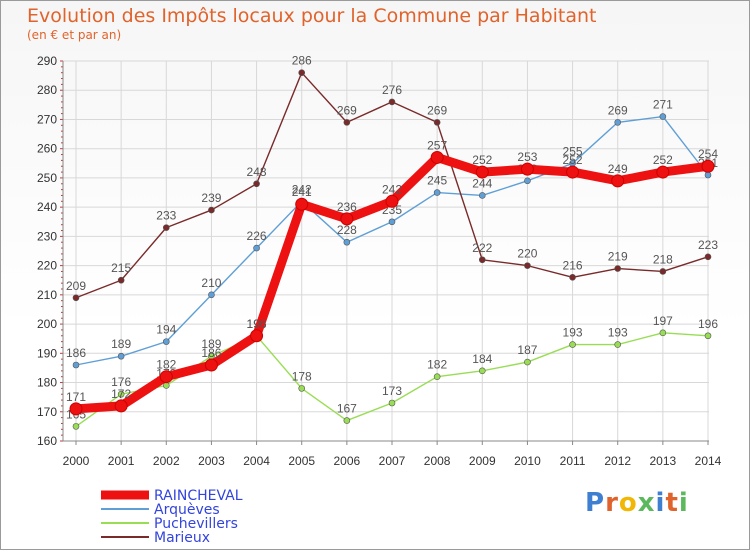 The image size is (750, 550). What do you see at coordinates (76, 397) in the screenshot?
I see `data-label: 171` at bounding box center [76, 397].